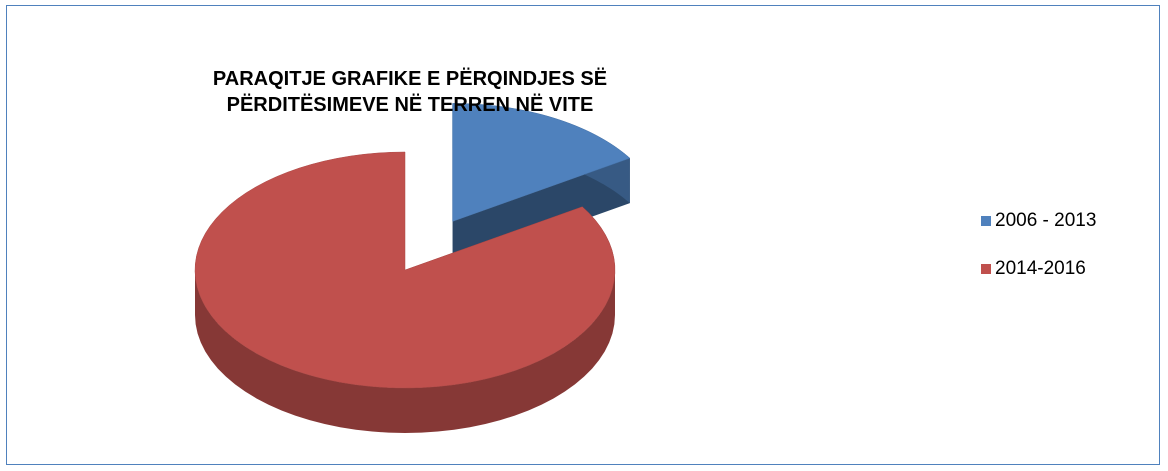  Describe the element at coordinates (405, 351) in the screenshot. I see `slice-wall` at that location.